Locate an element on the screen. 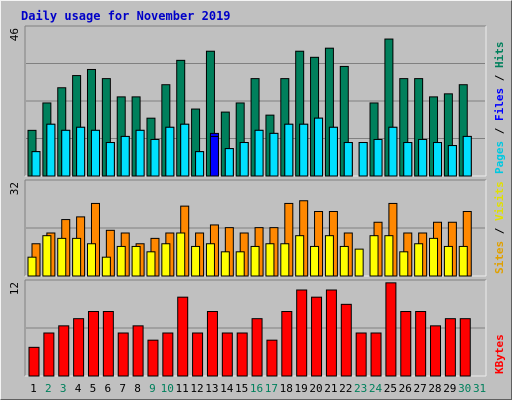 This screenshot has height=400, width=512. x-tick-label-day-27: 27 is located at coordinates (419, 388).